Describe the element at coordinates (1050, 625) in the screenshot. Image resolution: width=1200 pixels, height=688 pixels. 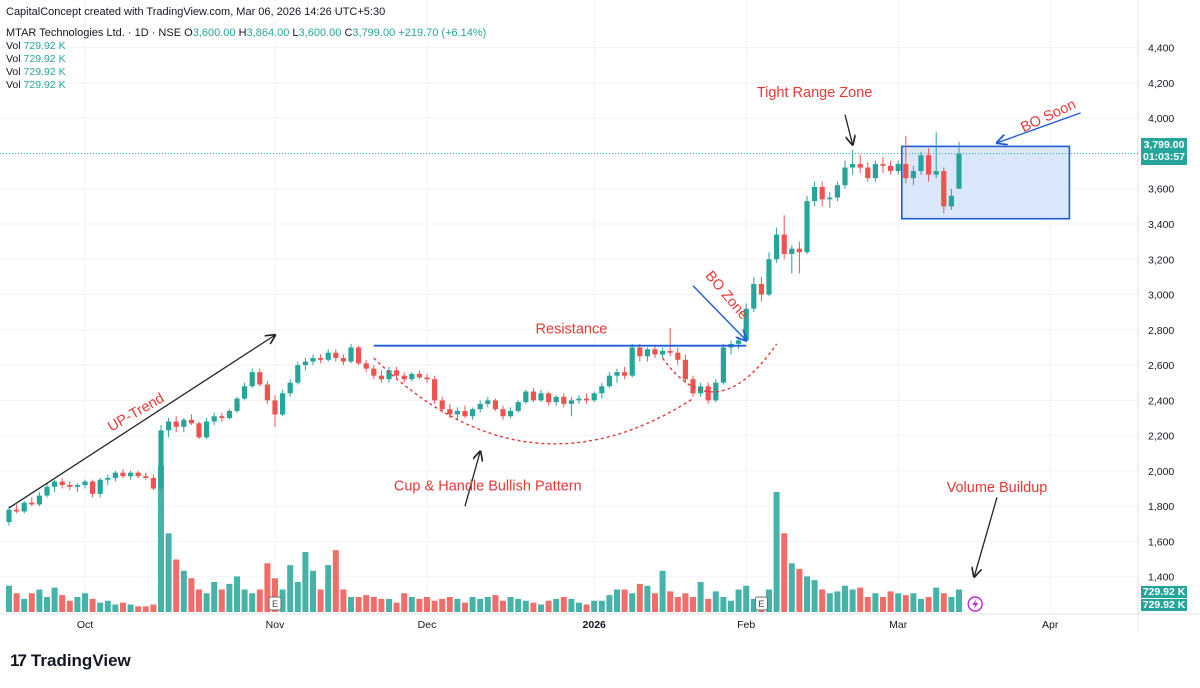
I see `time-tick-label: Apr` at that location.